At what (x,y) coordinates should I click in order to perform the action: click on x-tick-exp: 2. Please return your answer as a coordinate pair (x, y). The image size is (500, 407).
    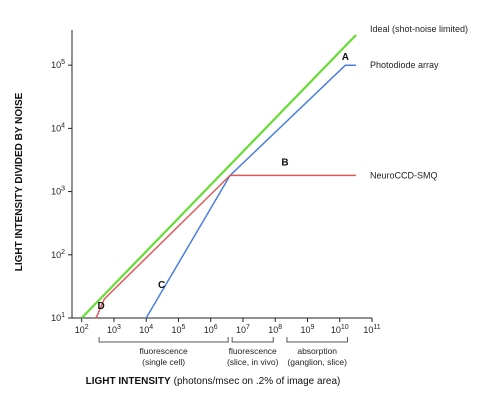
    Looking at the image, I should click on (87, 327).